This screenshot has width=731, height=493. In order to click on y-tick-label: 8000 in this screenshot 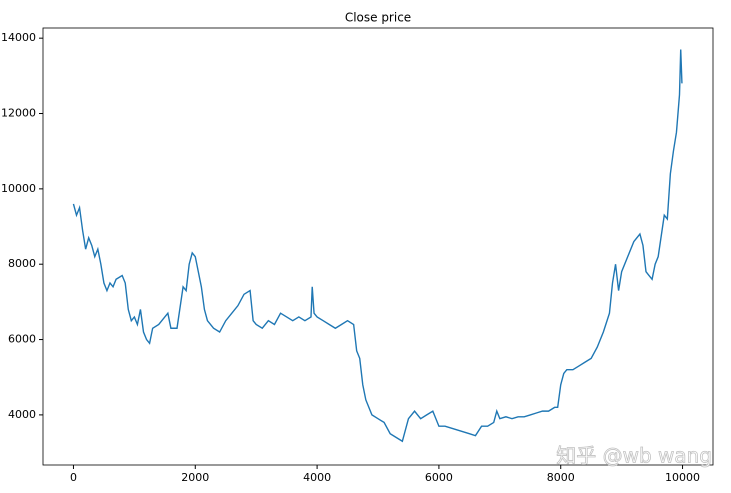, I will do `click(22, 263)`.